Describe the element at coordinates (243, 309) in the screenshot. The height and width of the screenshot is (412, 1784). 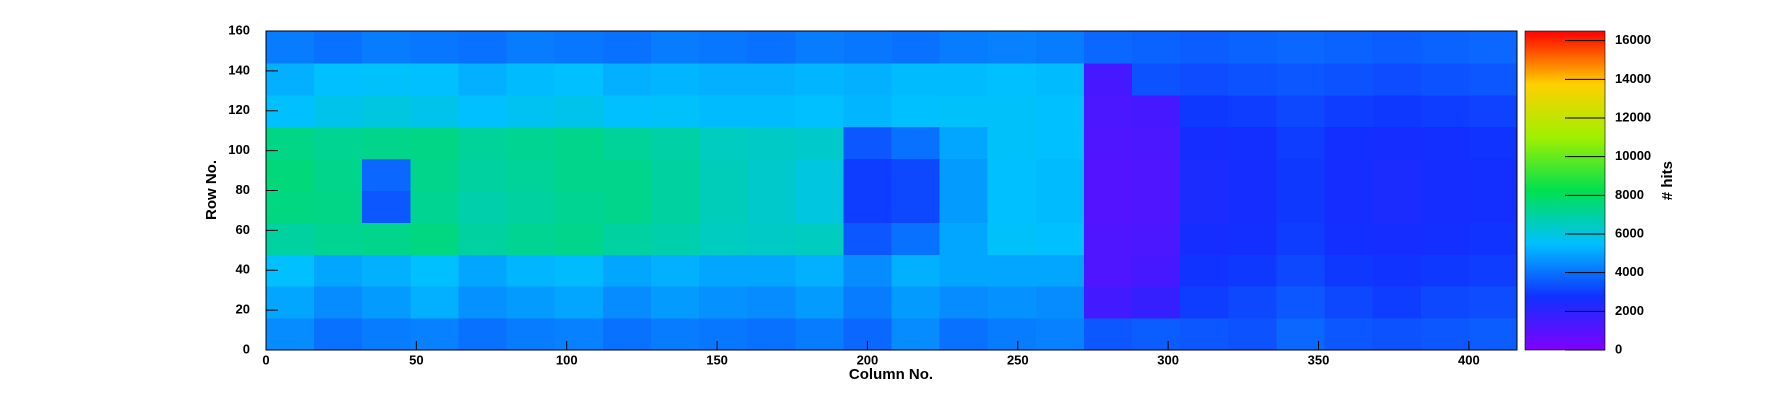
I see `y-tick-label: 20` at that location.